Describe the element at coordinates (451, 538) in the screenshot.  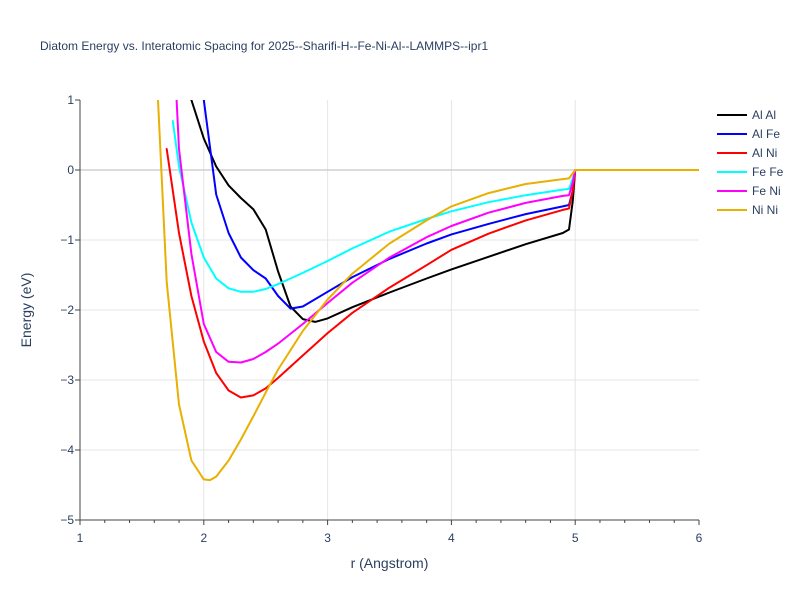
I see `x-tick-label: 4` at that location.